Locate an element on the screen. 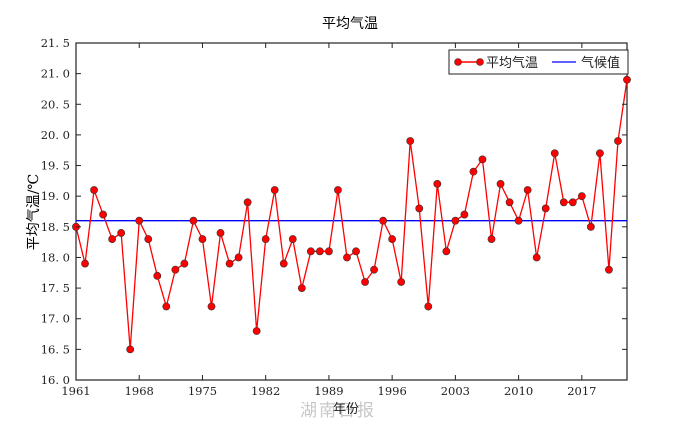 This screenshot has width=700, height=422. x-tick-label: 1989 is located at coordinates (328, 391).